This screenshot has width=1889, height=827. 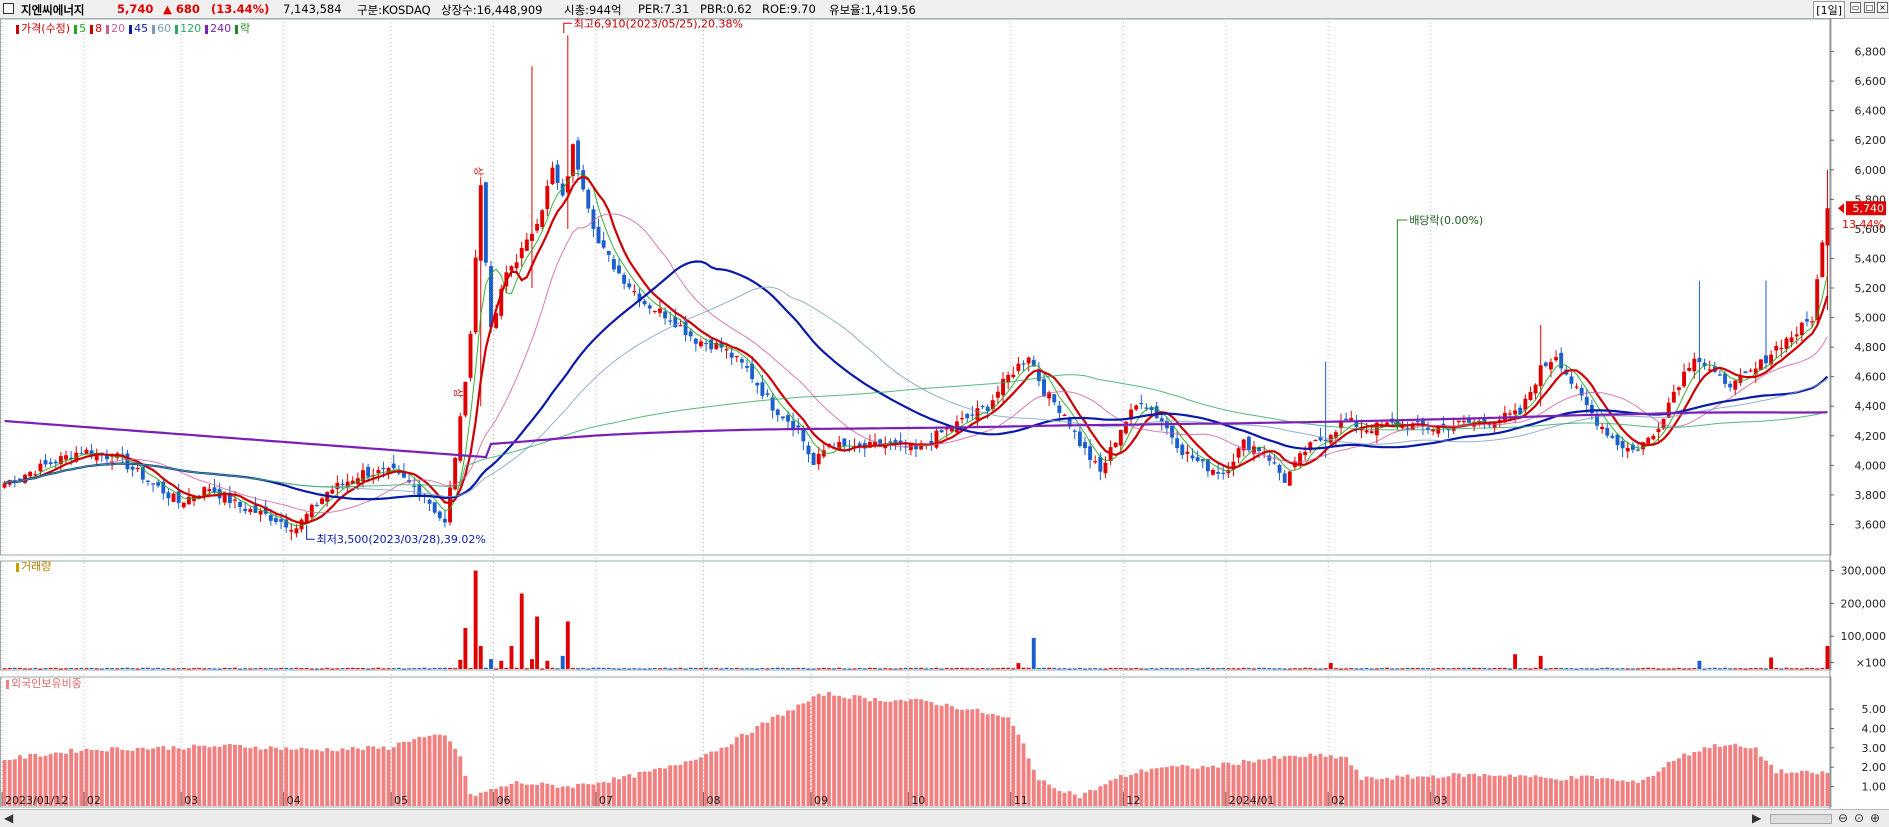 I want to click on scroll-left-icon: ◀, so click(x=9, y=818).